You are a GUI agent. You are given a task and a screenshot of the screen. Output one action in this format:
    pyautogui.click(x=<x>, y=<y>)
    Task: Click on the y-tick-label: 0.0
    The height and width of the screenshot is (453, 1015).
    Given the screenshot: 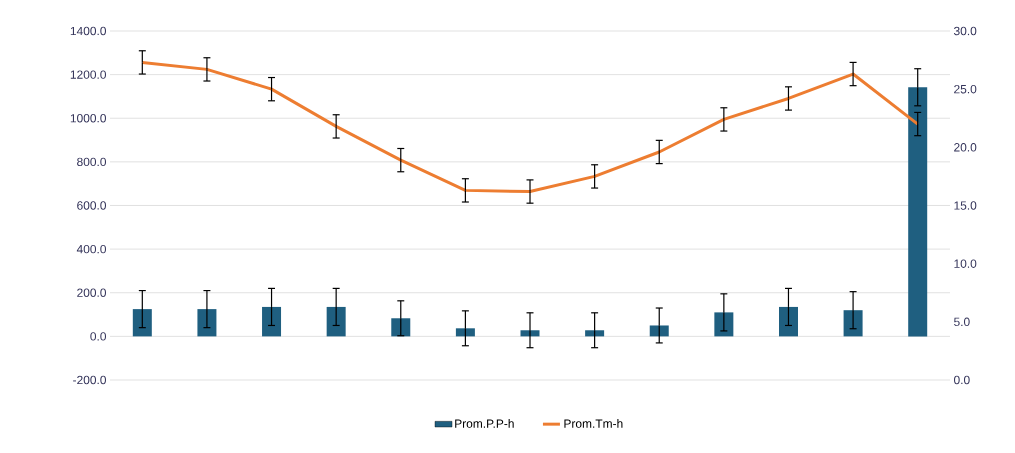 What is the action you would take?
    pyautogui.click(x=98, y=336)
    